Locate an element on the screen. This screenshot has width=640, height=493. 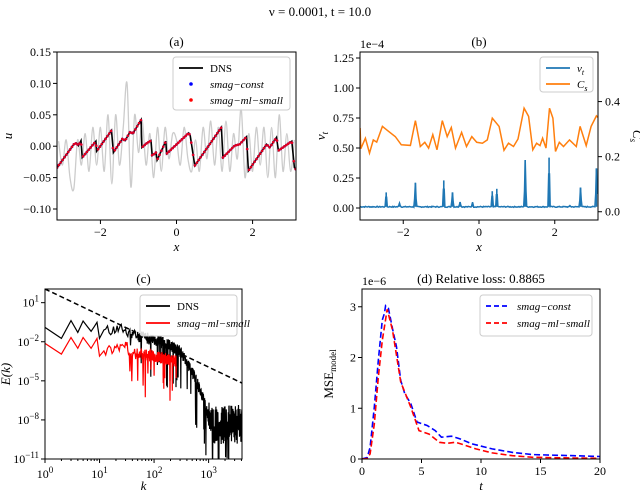
subplot-title: (c) is located at coordinates (143, 278).